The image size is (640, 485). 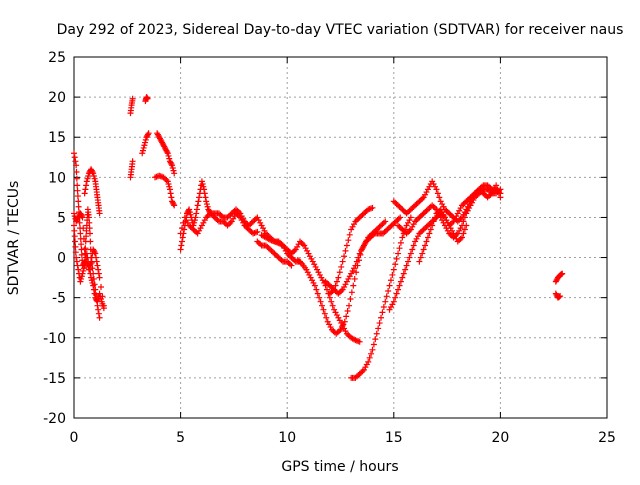 What do you see at coordinates (59, 299) in the screenshot?
I see `y-tick-label: -5` at bounding box center [59, 299].